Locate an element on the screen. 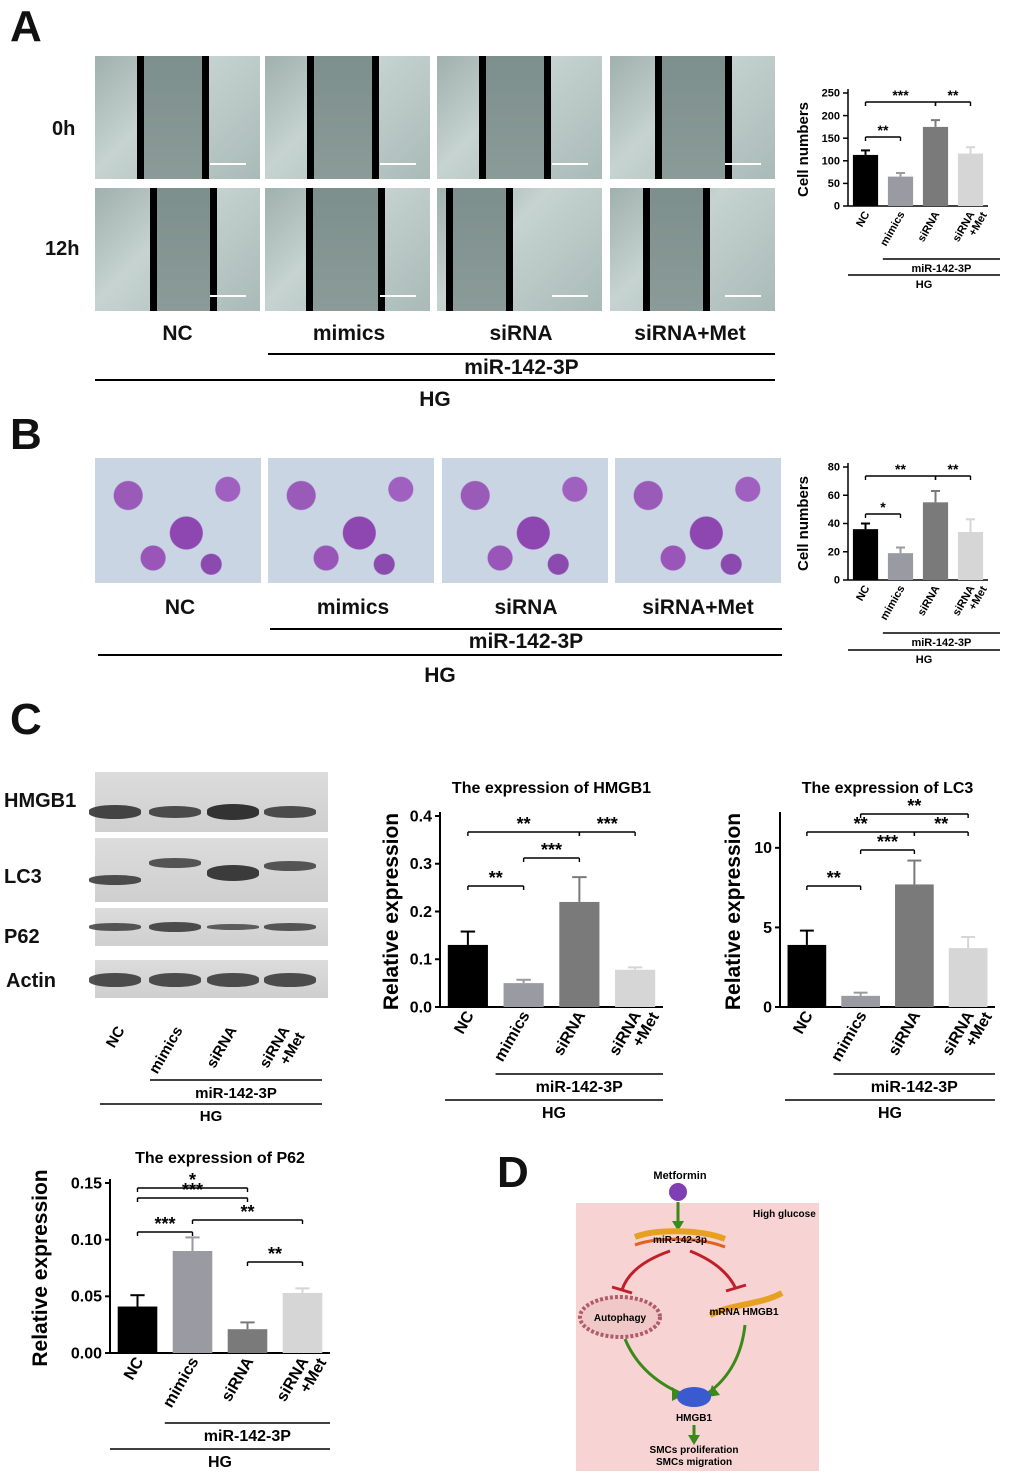 The width and height of the screenshot is (1020, 1478). blot-label-actin: Actin is located at coordinates (31, 981).